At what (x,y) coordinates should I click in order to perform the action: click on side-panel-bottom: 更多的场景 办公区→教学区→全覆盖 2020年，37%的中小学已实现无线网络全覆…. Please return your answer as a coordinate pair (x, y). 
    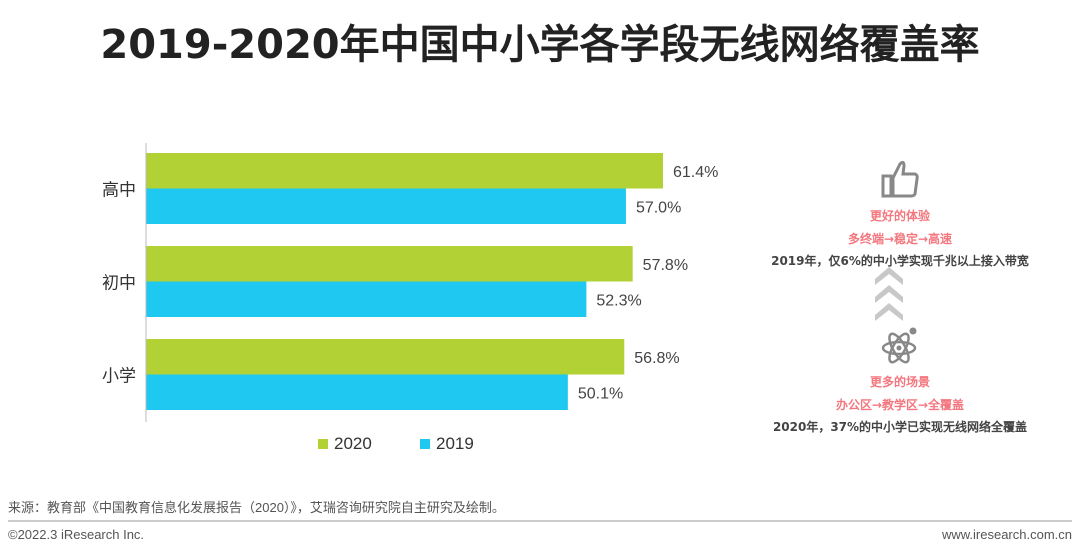
    Looking at the image, I should click on (900, 380).